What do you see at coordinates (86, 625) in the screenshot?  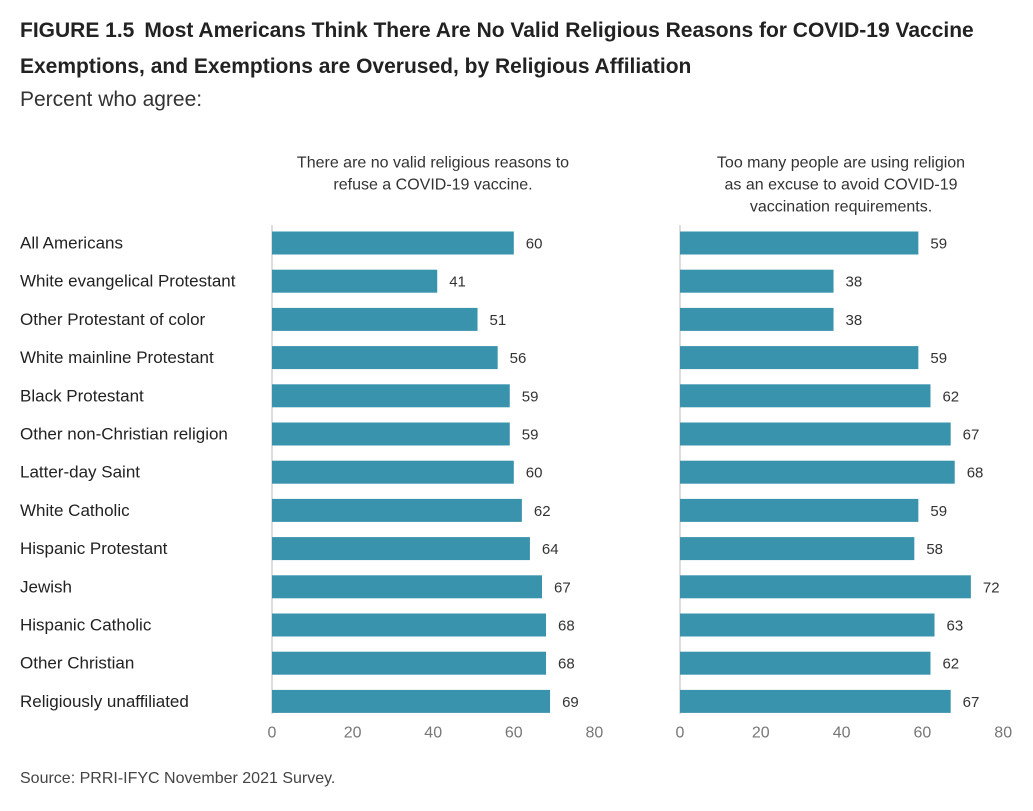 I see `category-label: Hispanic Catholic` at bounding box center [86, 625].